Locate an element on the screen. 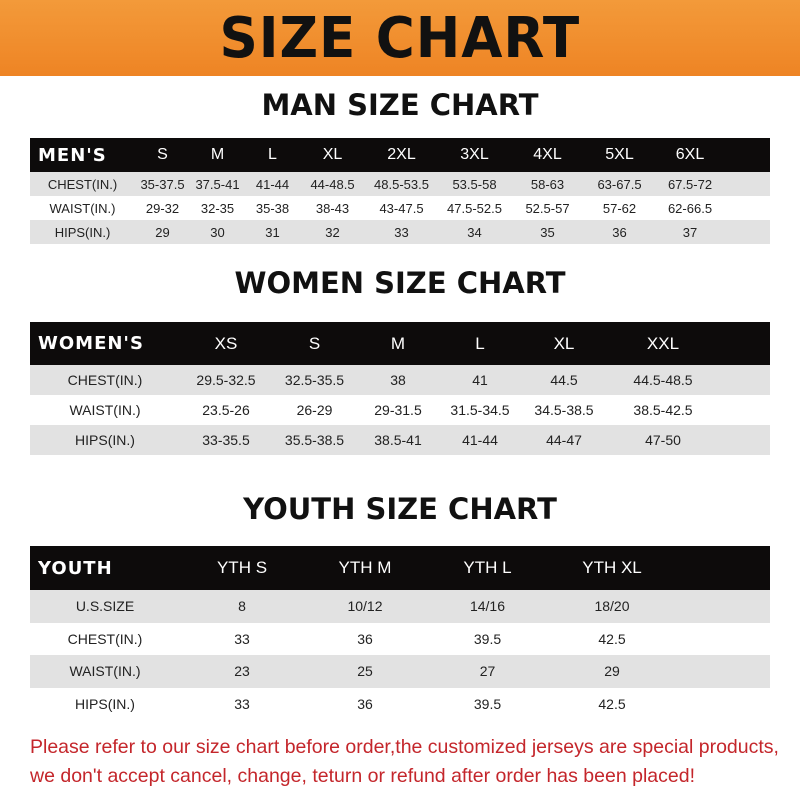  table-cell: 34.5-38.5 is located at coordinates (564, 410).